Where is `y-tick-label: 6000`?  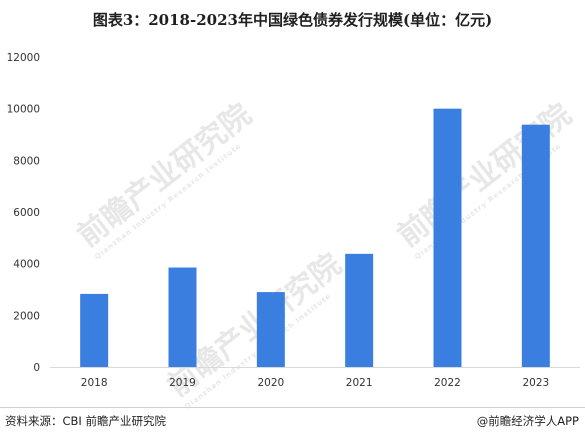 y-tick-label: 6000 is located at coordinates (26, 213).